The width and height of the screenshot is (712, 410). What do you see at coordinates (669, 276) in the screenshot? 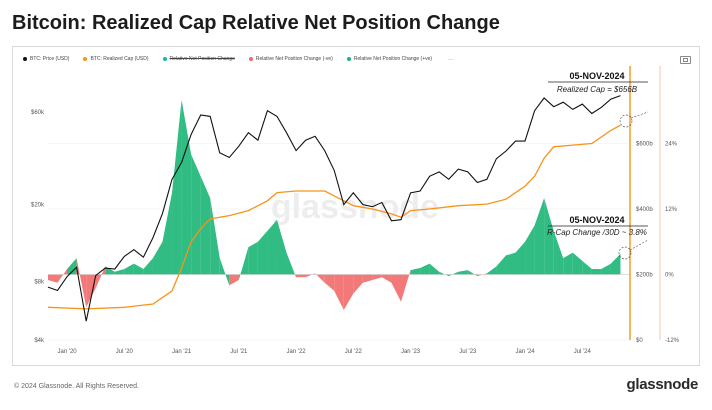
I see `y-right-tick-2: 0%` at bounding box center [669, 276].